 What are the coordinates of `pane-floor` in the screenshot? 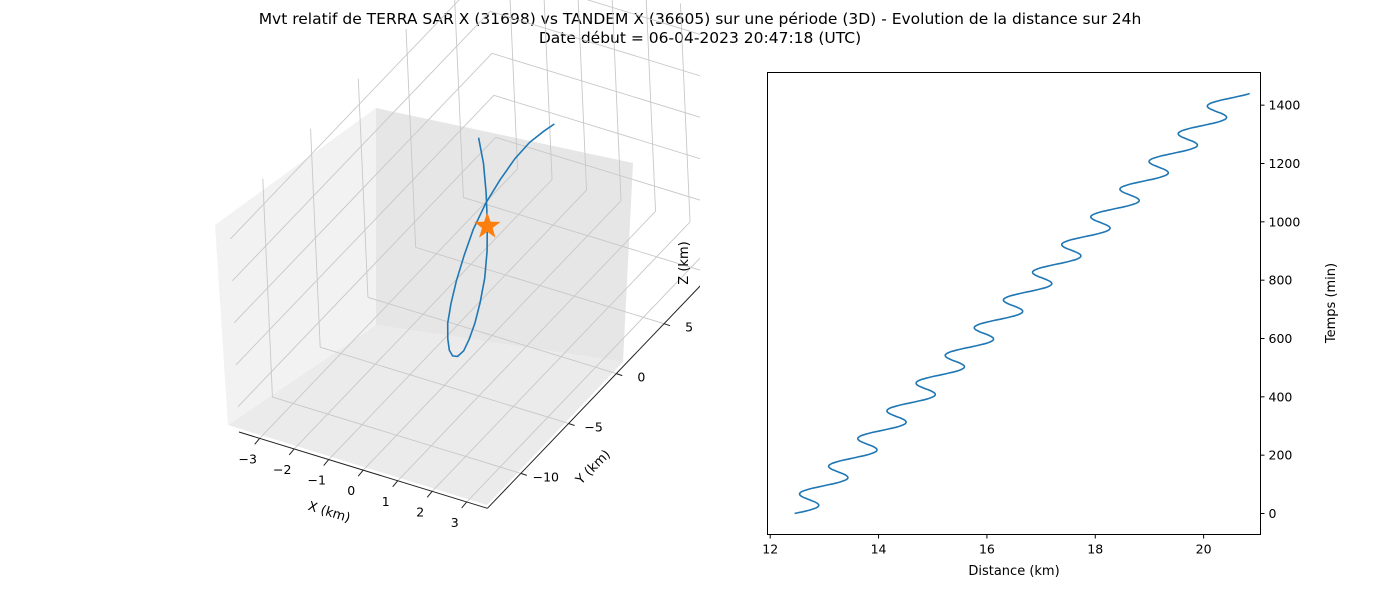 It's located at (425, 415).